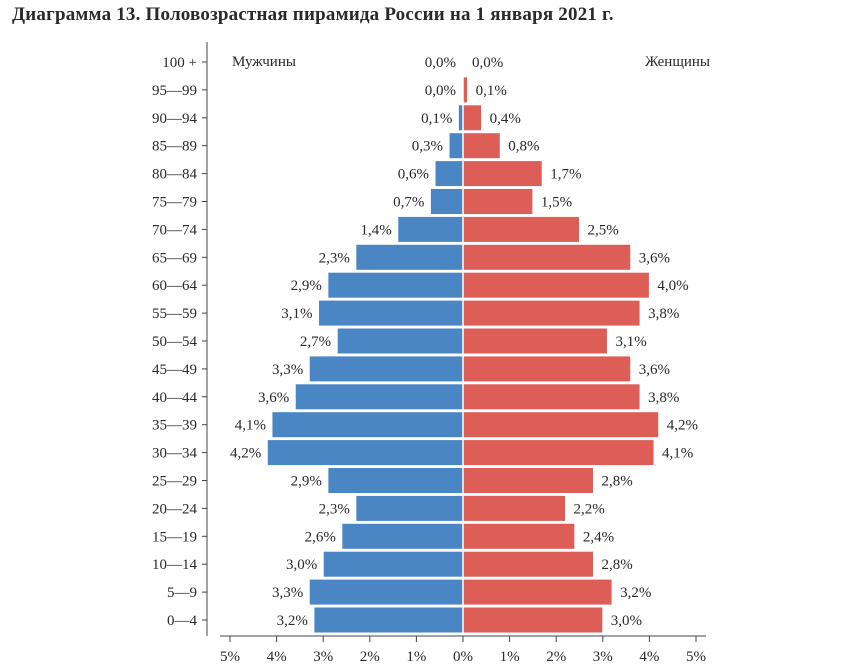 The image size is (864, 672). What do you see at coordinates (306, 482) in the screenshot?
I see `male-value-label: 2,9%` at bounding box center [306, 482].